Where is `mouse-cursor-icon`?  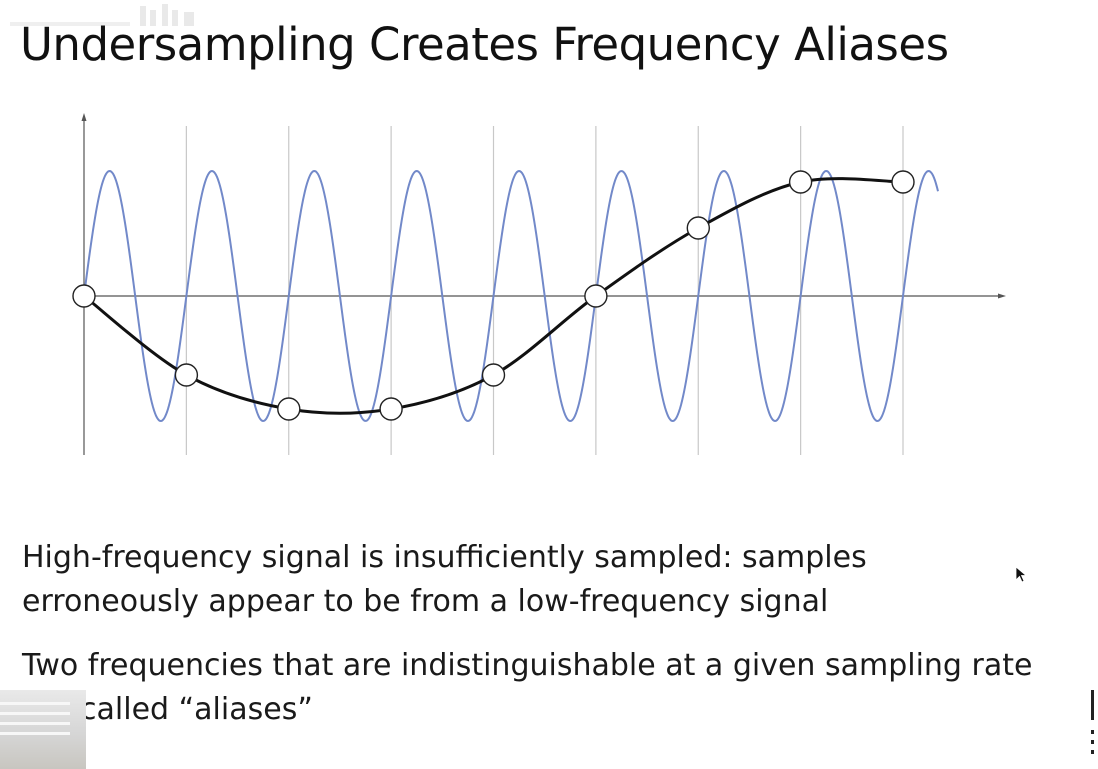
mouse-cursor-icon is located at coordinates (1021, 574).